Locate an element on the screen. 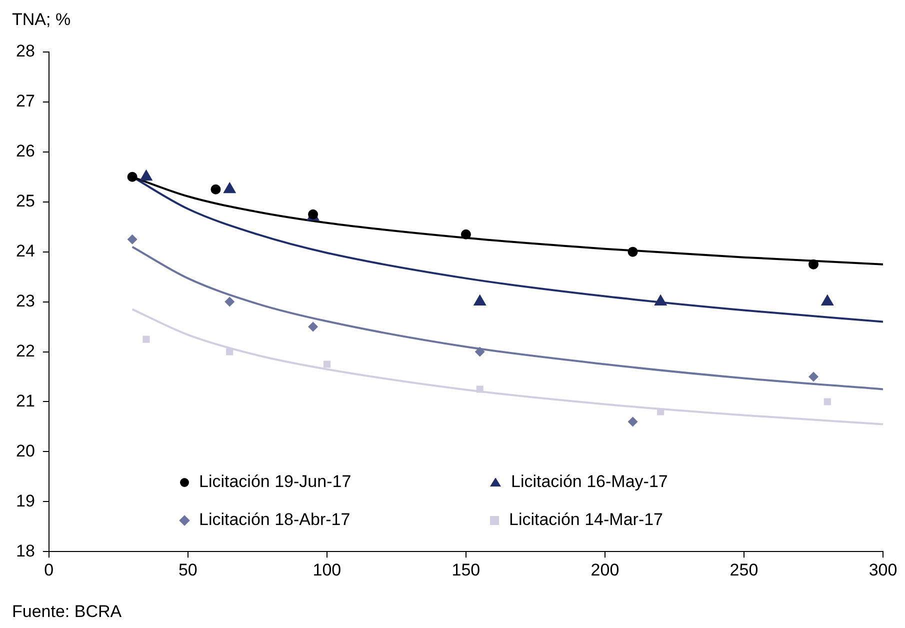 The image size is (905, 628). y-axis-title: TNA; % is located at coordinates (41, 20).